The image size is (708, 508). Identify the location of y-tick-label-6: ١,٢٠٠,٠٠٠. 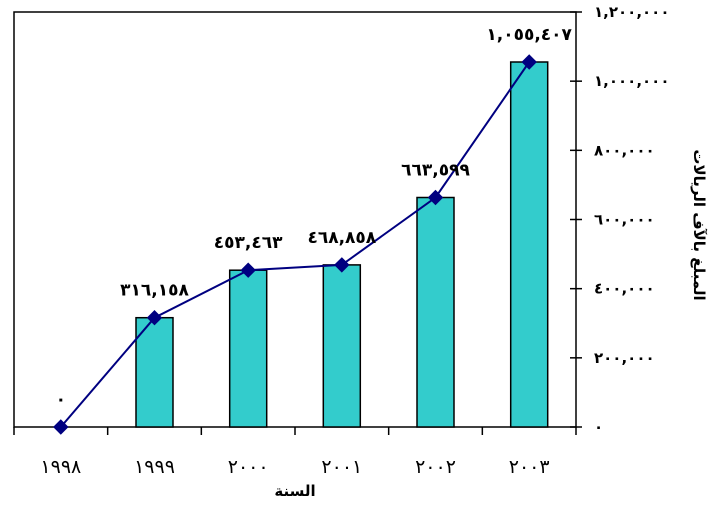
(631, 12).